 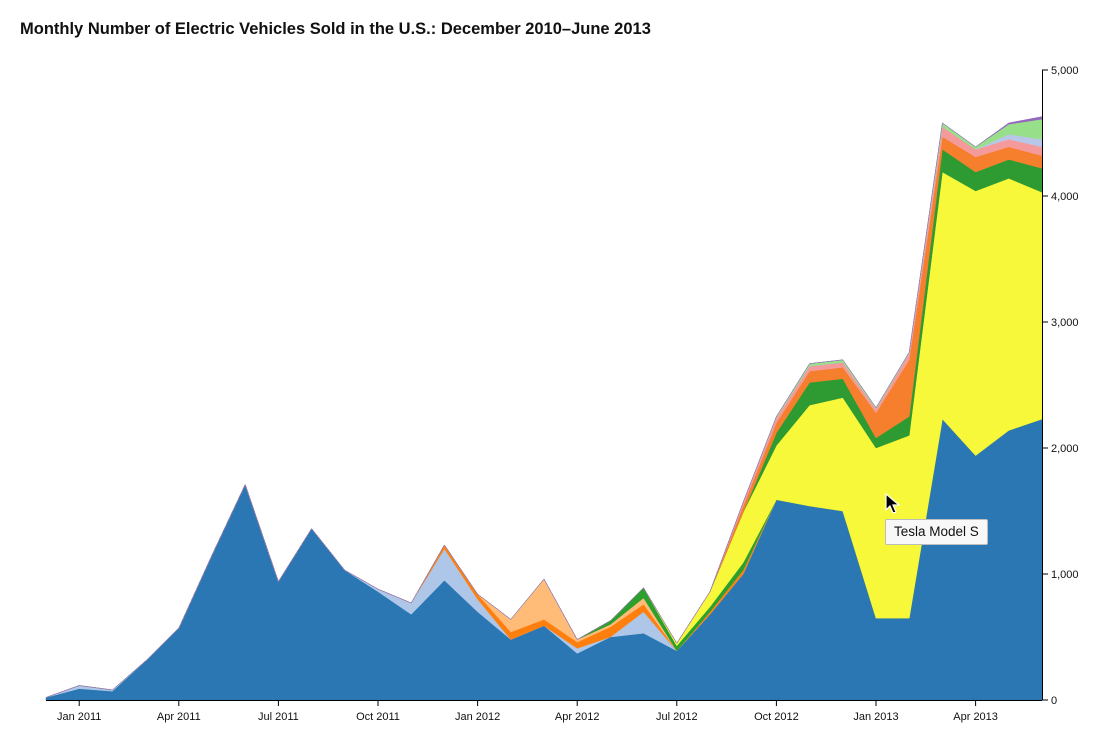 What do you see at coordinates (278, 717) in the screenshot?
I see `x-tick-label: Jul 2011` at bounding box center [278, 717].